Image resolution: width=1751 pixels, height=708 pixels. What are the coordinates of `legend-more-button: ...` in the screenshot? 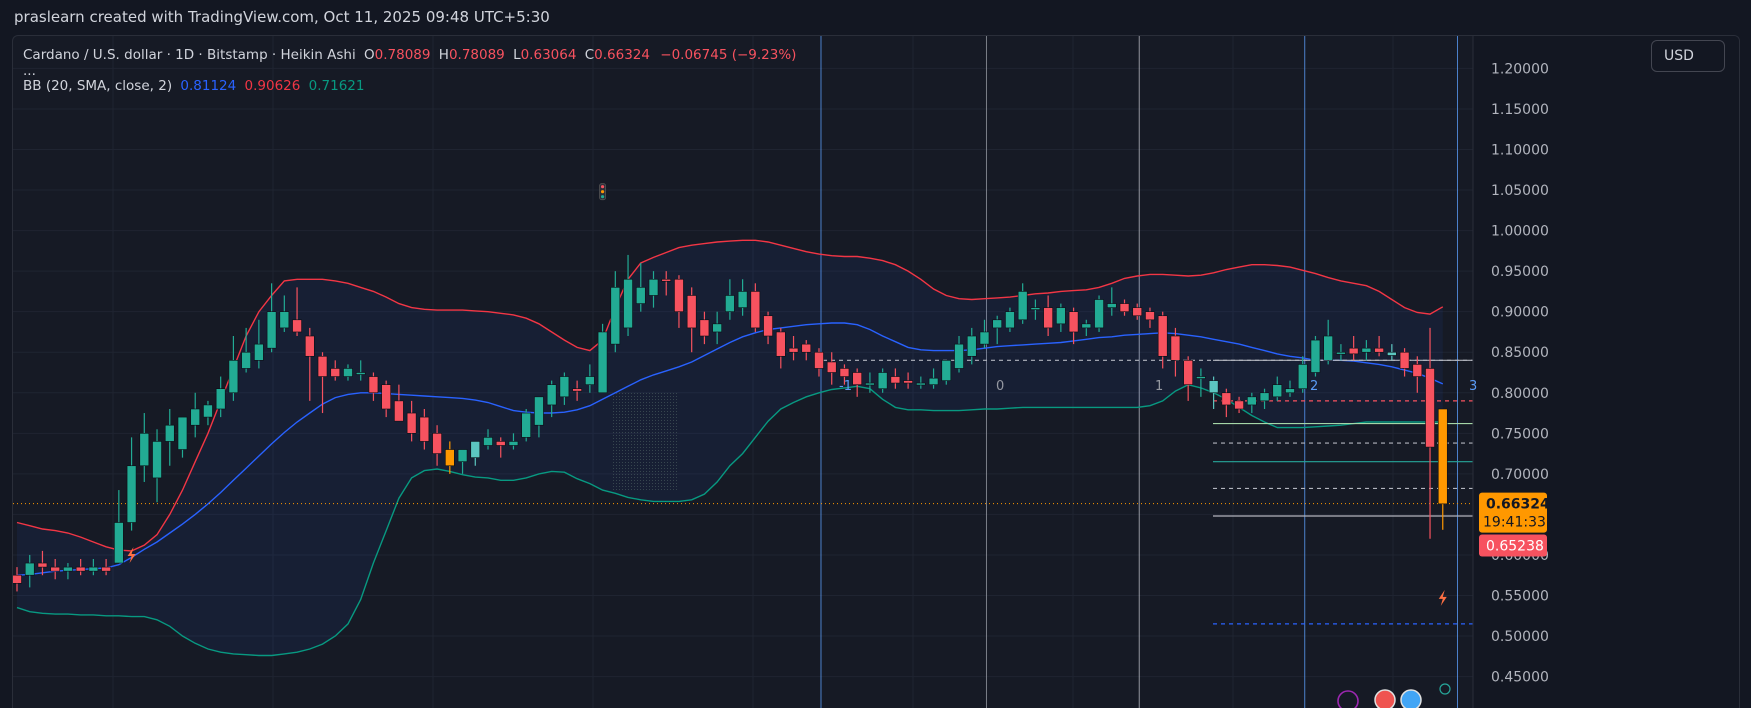 It's located at (29, 71).